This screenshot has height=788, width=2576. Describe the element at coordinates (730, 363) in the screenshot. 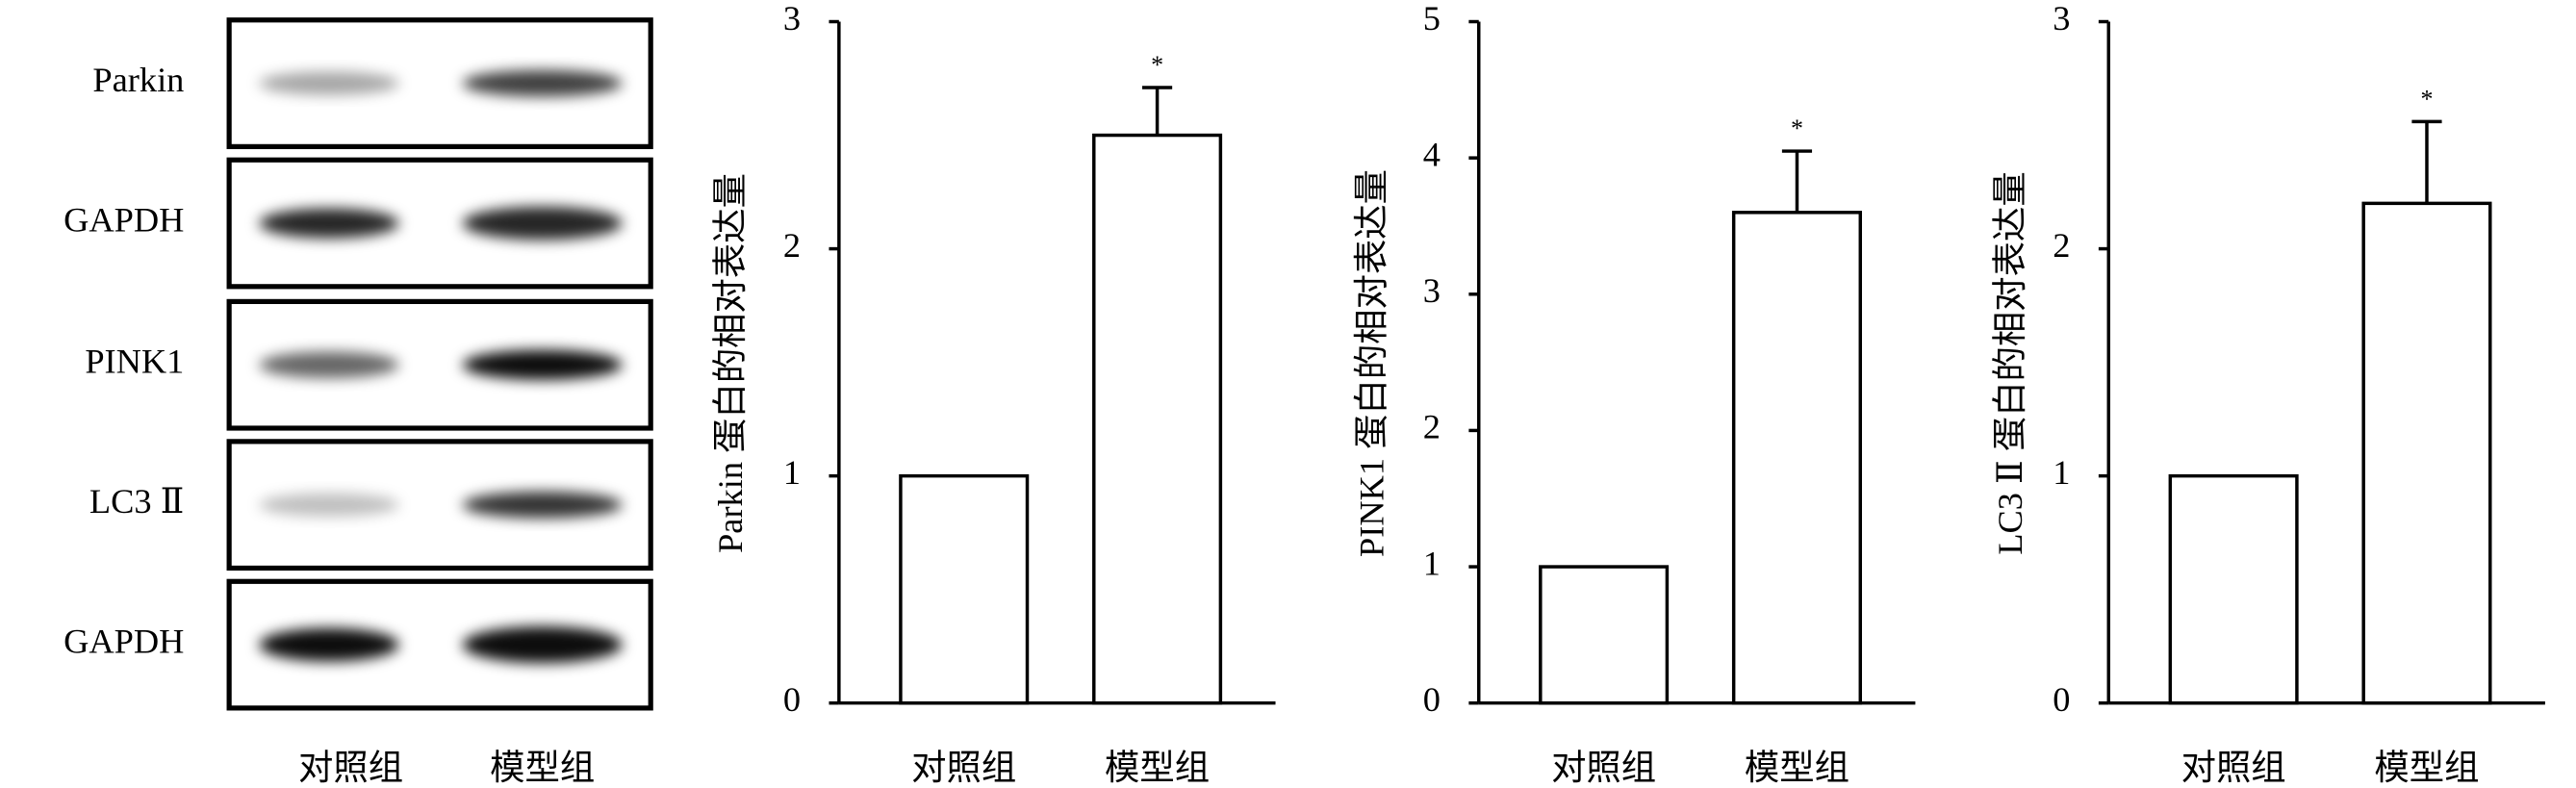

I see `y-axis-label: Parkin 蛋白的相对表达量` at that location.